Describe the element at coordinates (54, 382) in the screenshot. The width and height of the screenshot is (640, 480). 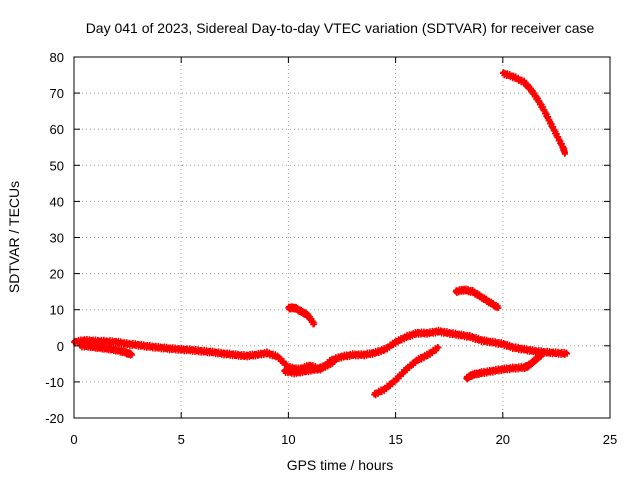
I see `y-tick-label: -10` at that location.